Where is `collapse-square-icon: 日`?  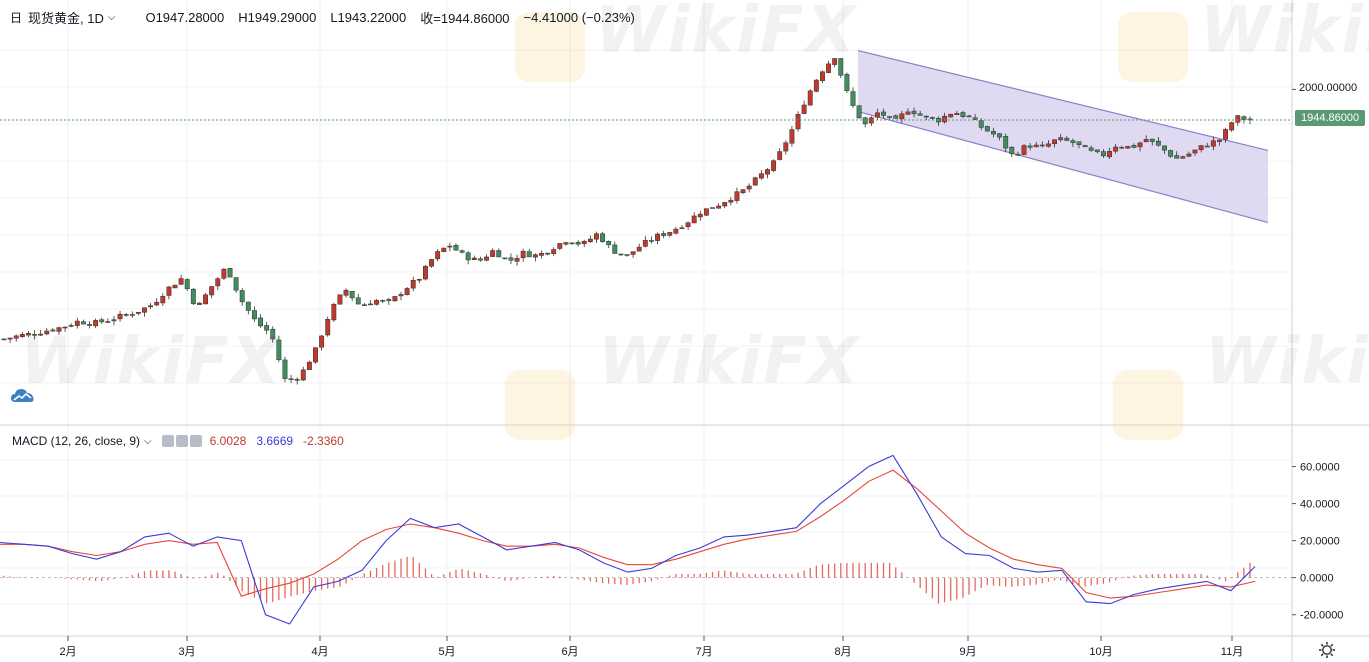
collapse-square-icon: 日 is located at coordinates (16, 18).